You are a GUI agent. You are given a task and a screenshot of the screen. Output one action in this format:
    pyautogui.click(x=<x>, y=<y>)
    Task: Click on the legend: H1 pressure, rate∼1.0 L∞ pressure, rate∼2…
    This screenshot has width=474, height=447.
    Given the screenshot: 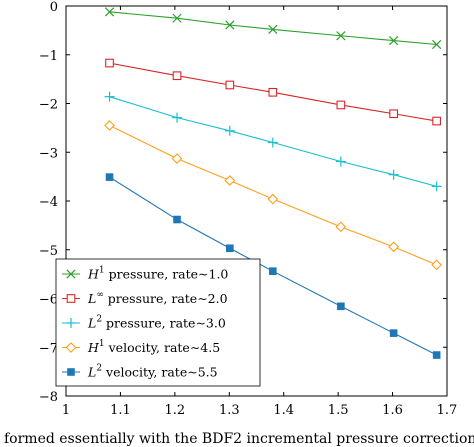 What is the action you would take?
    pyautogui.click(x=158, y=322)
    